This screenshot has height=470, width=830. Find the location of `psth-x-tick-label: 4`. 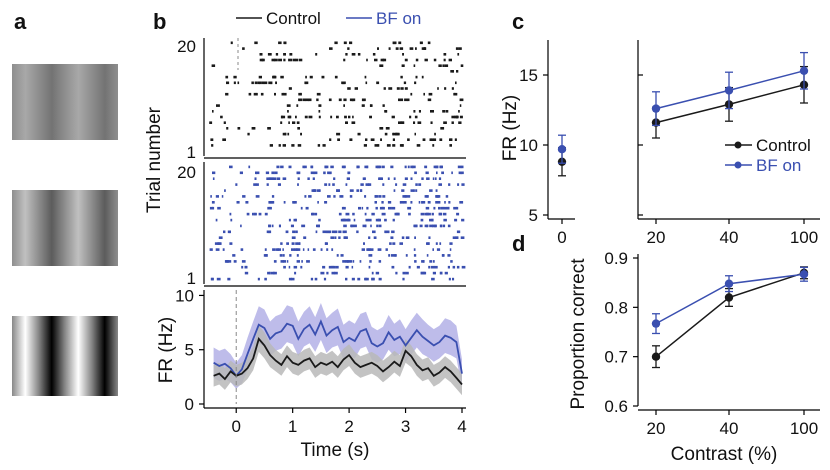

psth-x-tick-label: 4 is located at coordinates (461, 426).